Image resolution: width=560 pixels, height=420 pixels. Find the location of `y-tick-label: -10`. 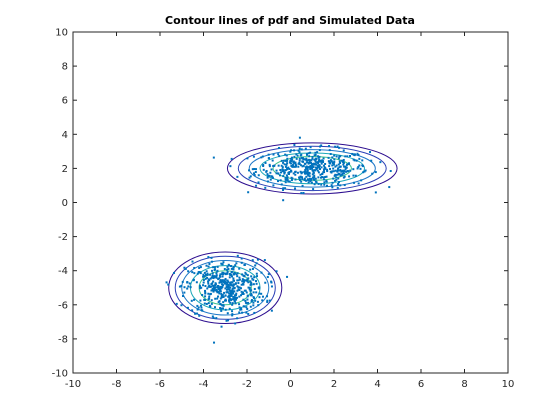

y-tick-label: -10 is located at coordinates (60, 374).